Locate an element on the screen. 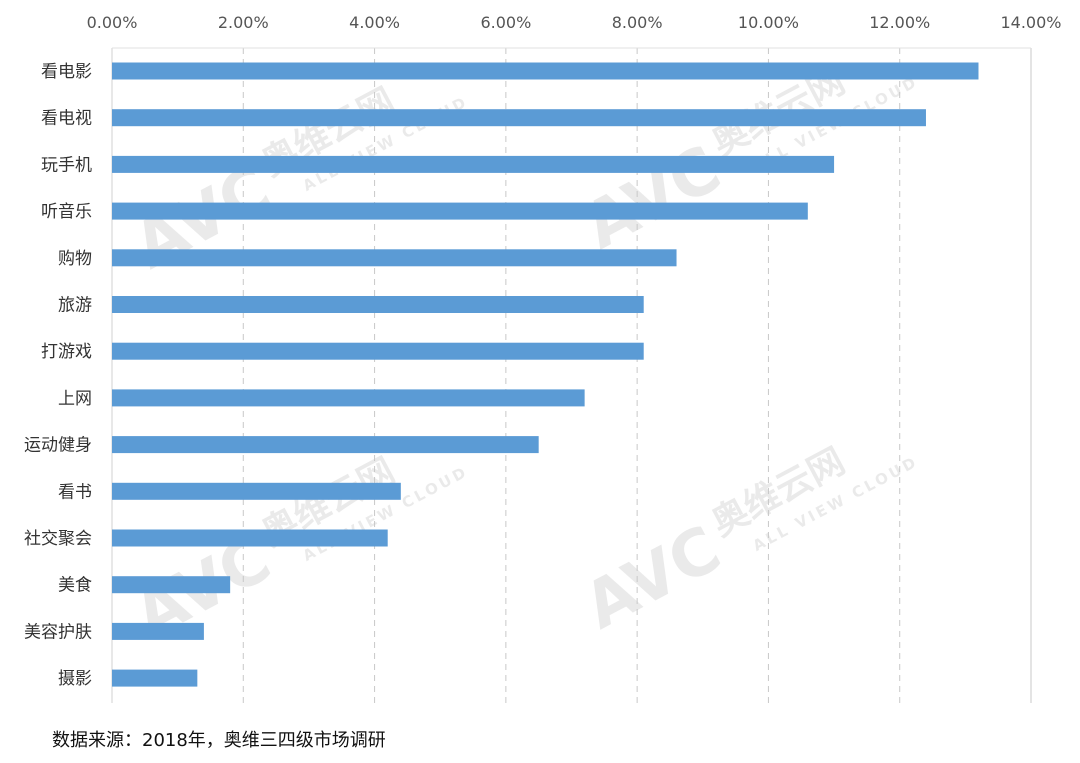 The width and height of the screenshot is (1080, 763). category-label: 摄影 is located at coordinates (75, 679).